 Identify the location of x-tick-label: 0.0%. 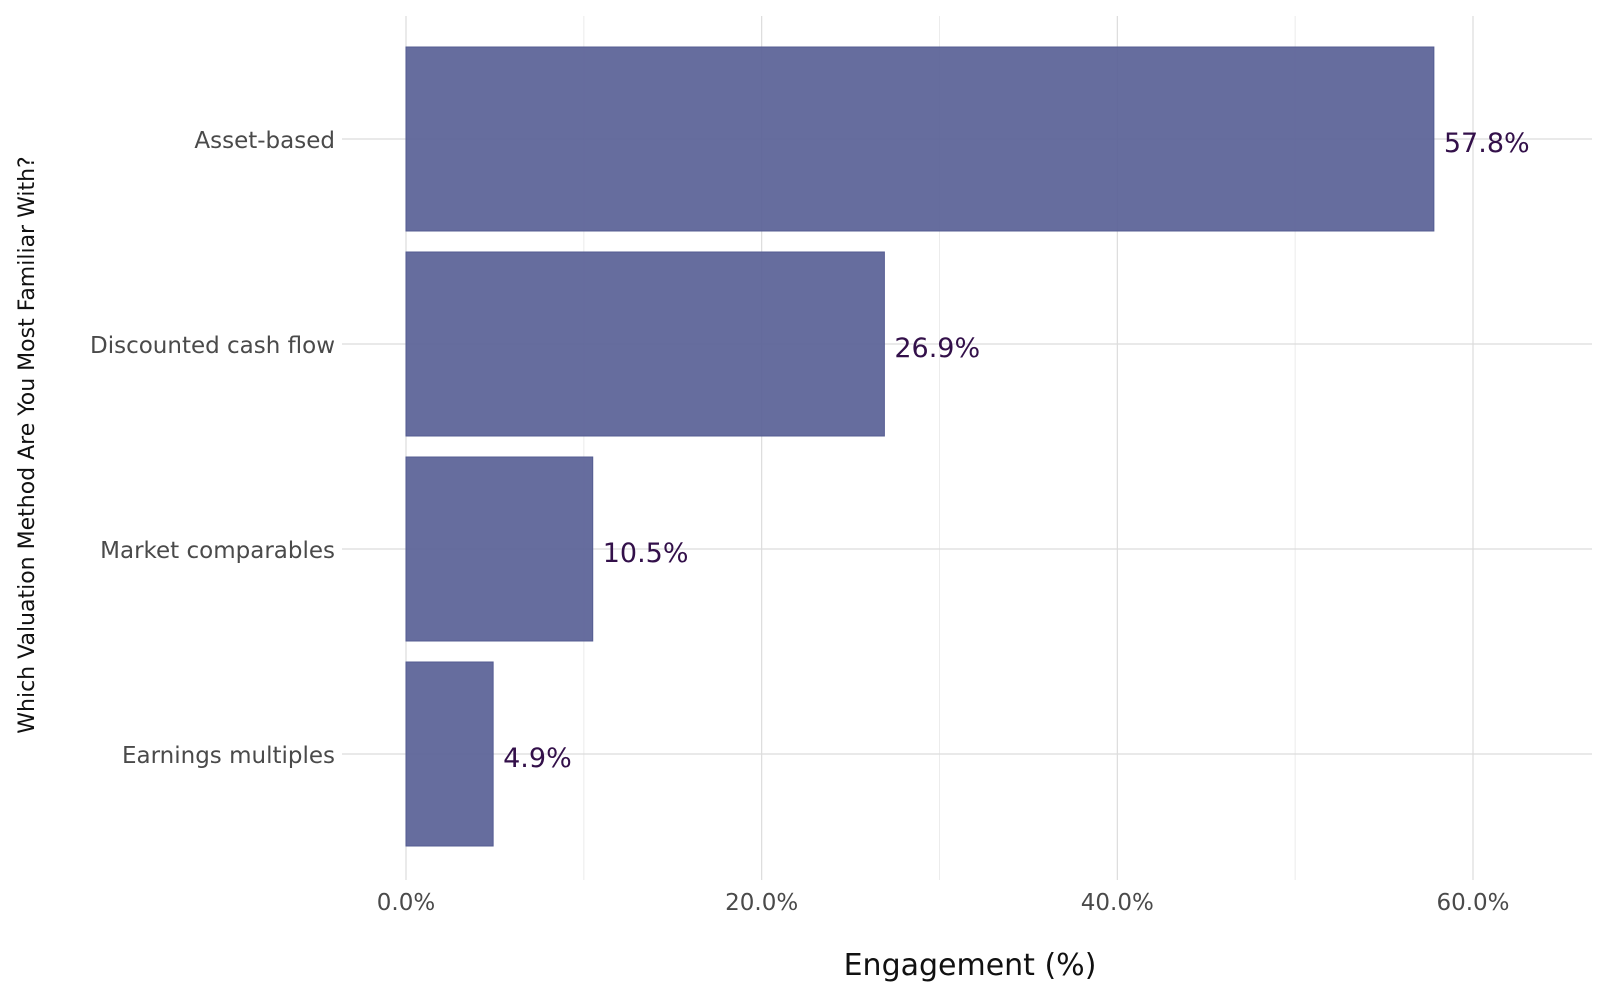
(406, 903).